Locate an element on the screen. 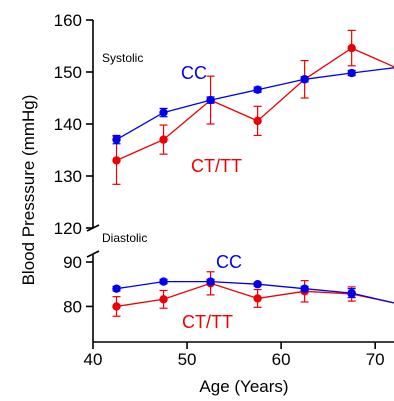 The width and height of the screenshot is (394, 401). y-tick-label: 160 is located at coordinates (68, 20).